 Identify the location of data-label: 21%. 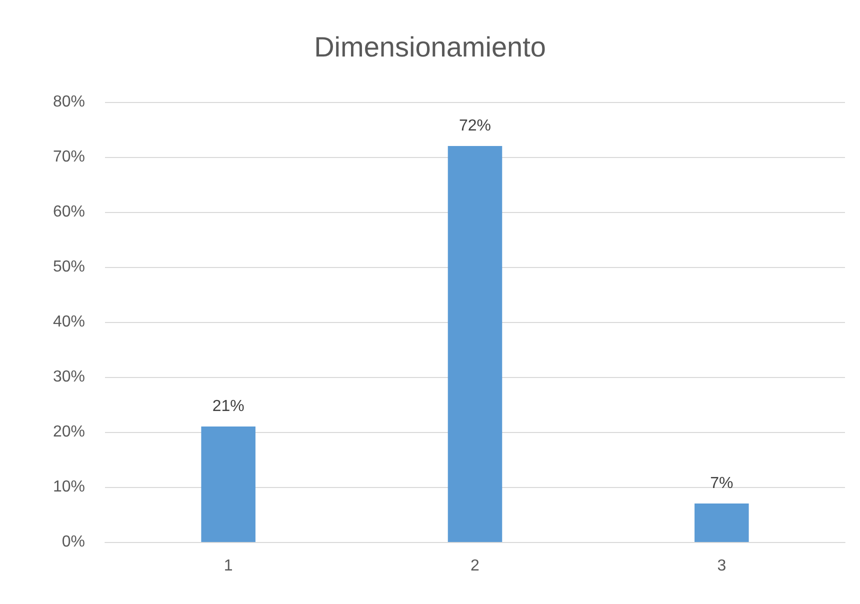
(228, 406).